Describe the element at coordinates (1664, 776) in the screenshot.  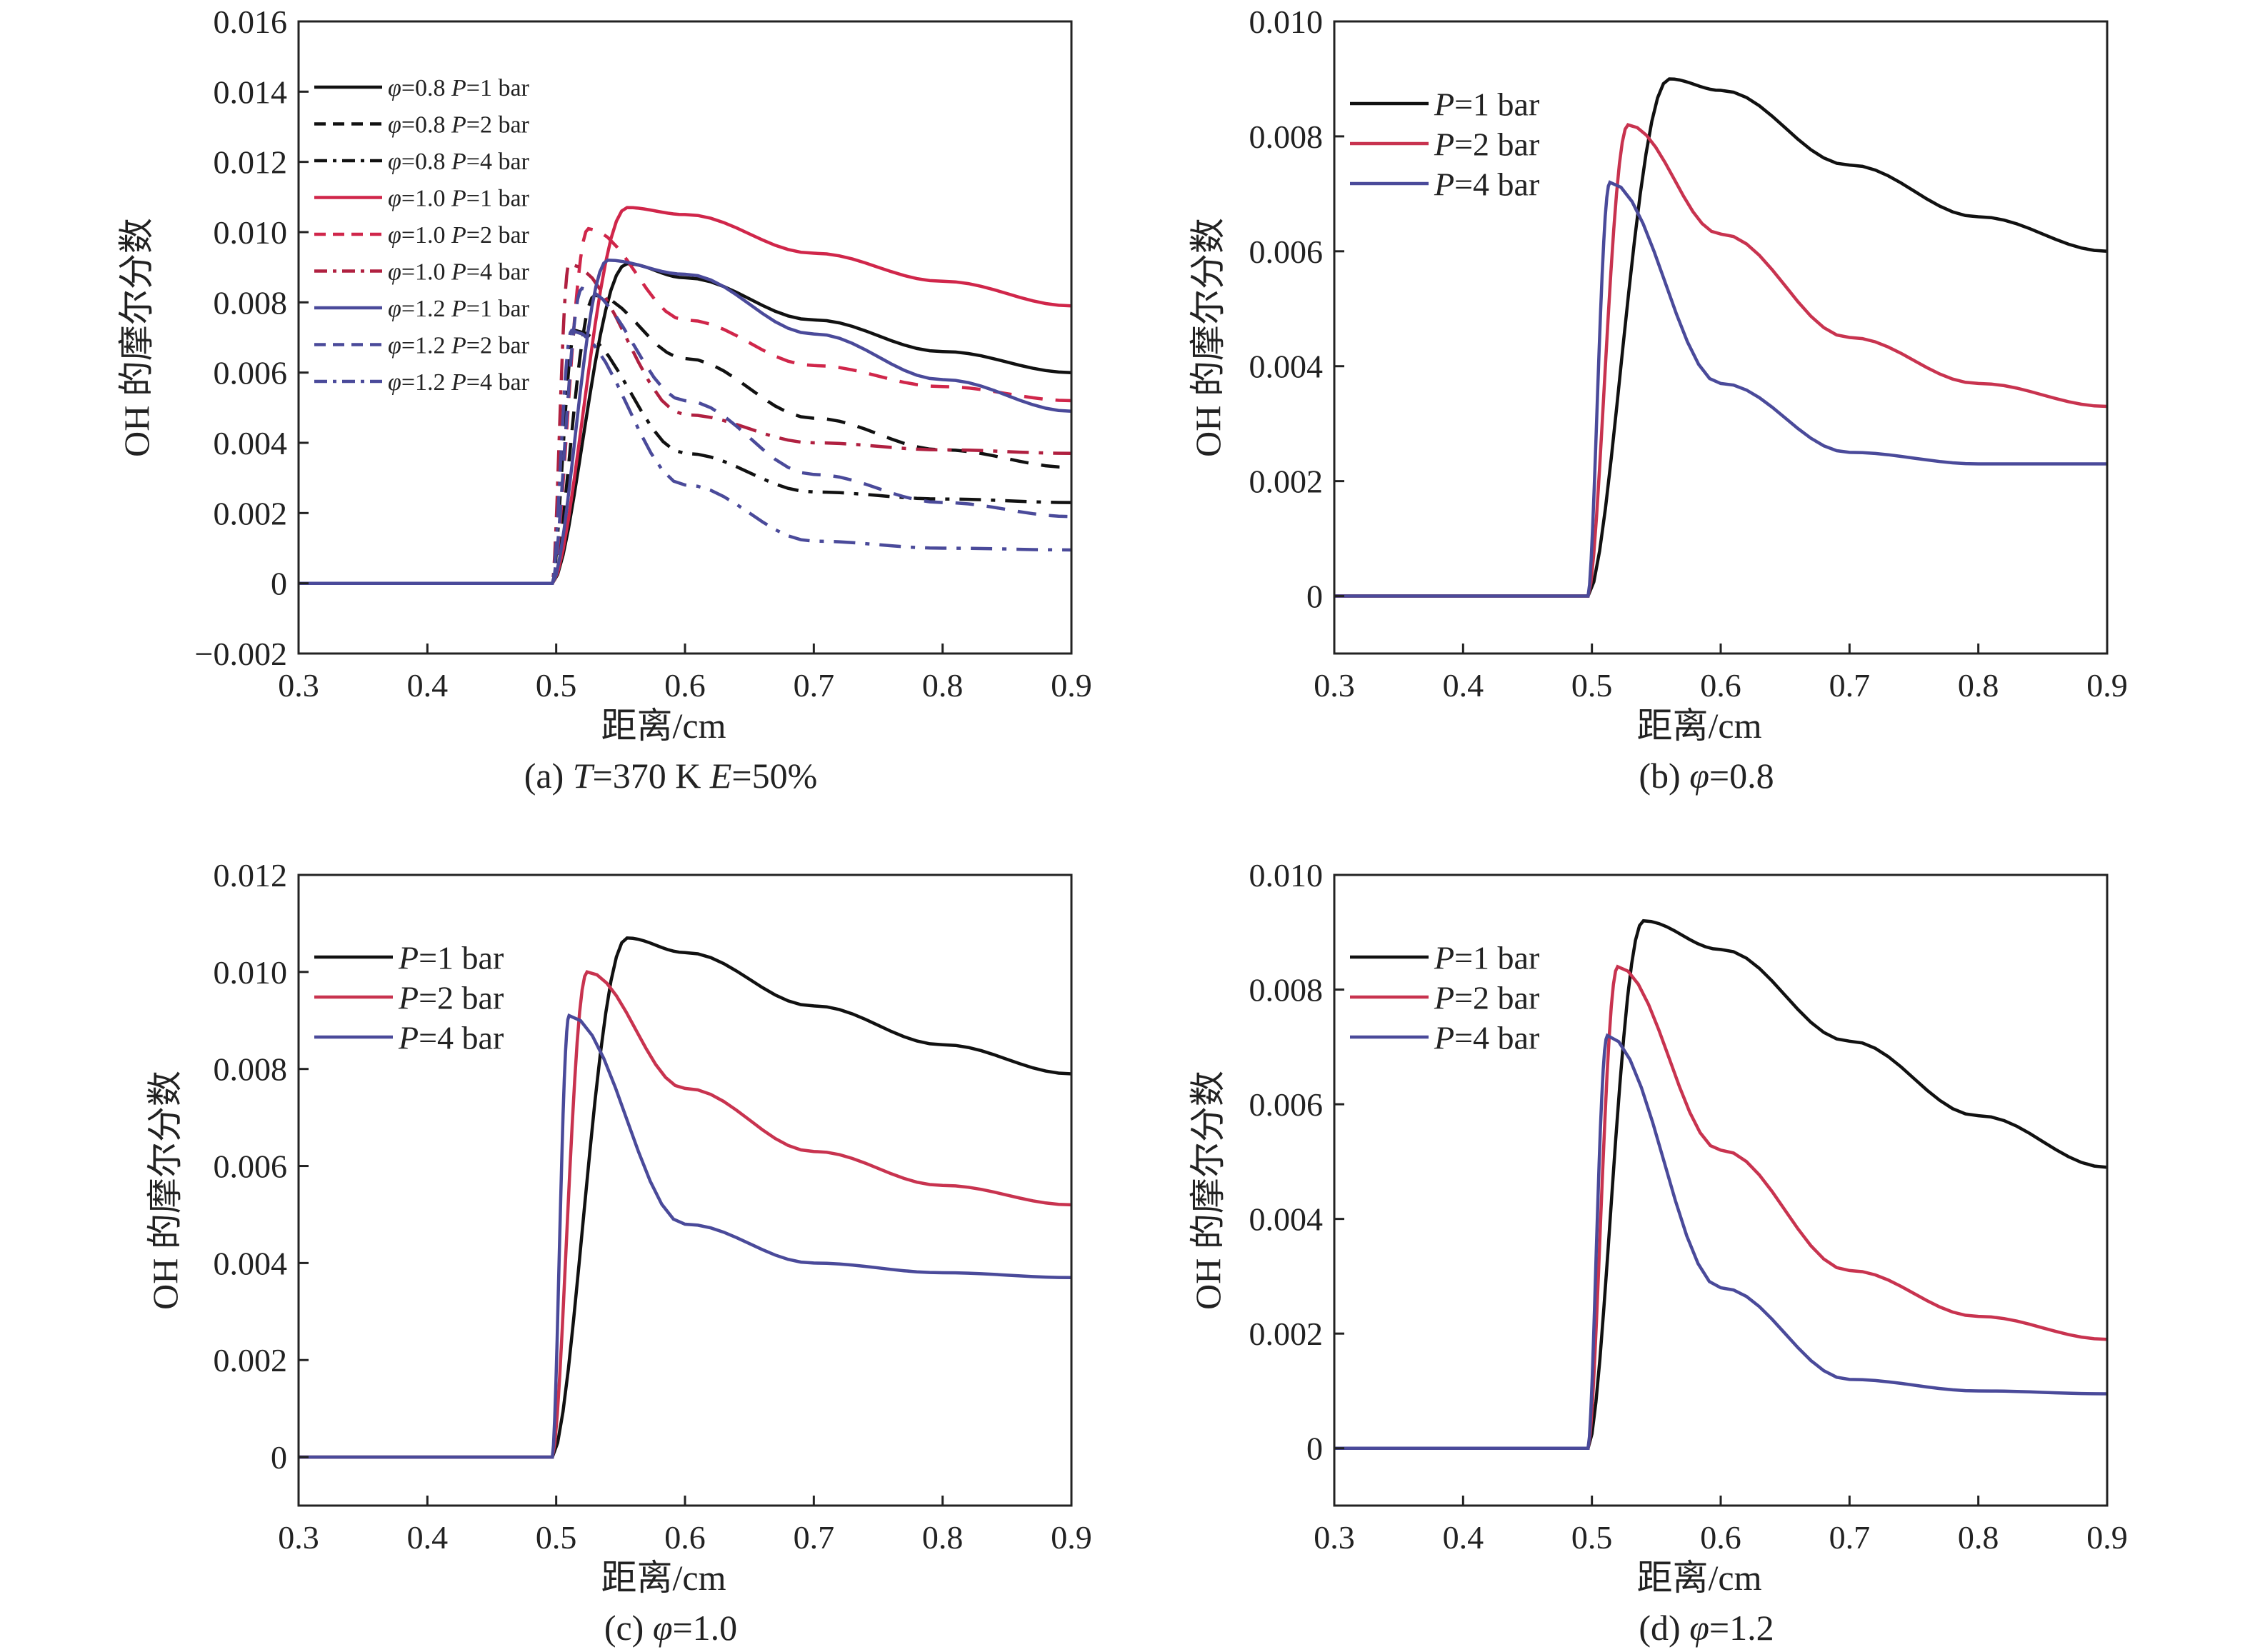
I see `caption-part: (b)` at that location.